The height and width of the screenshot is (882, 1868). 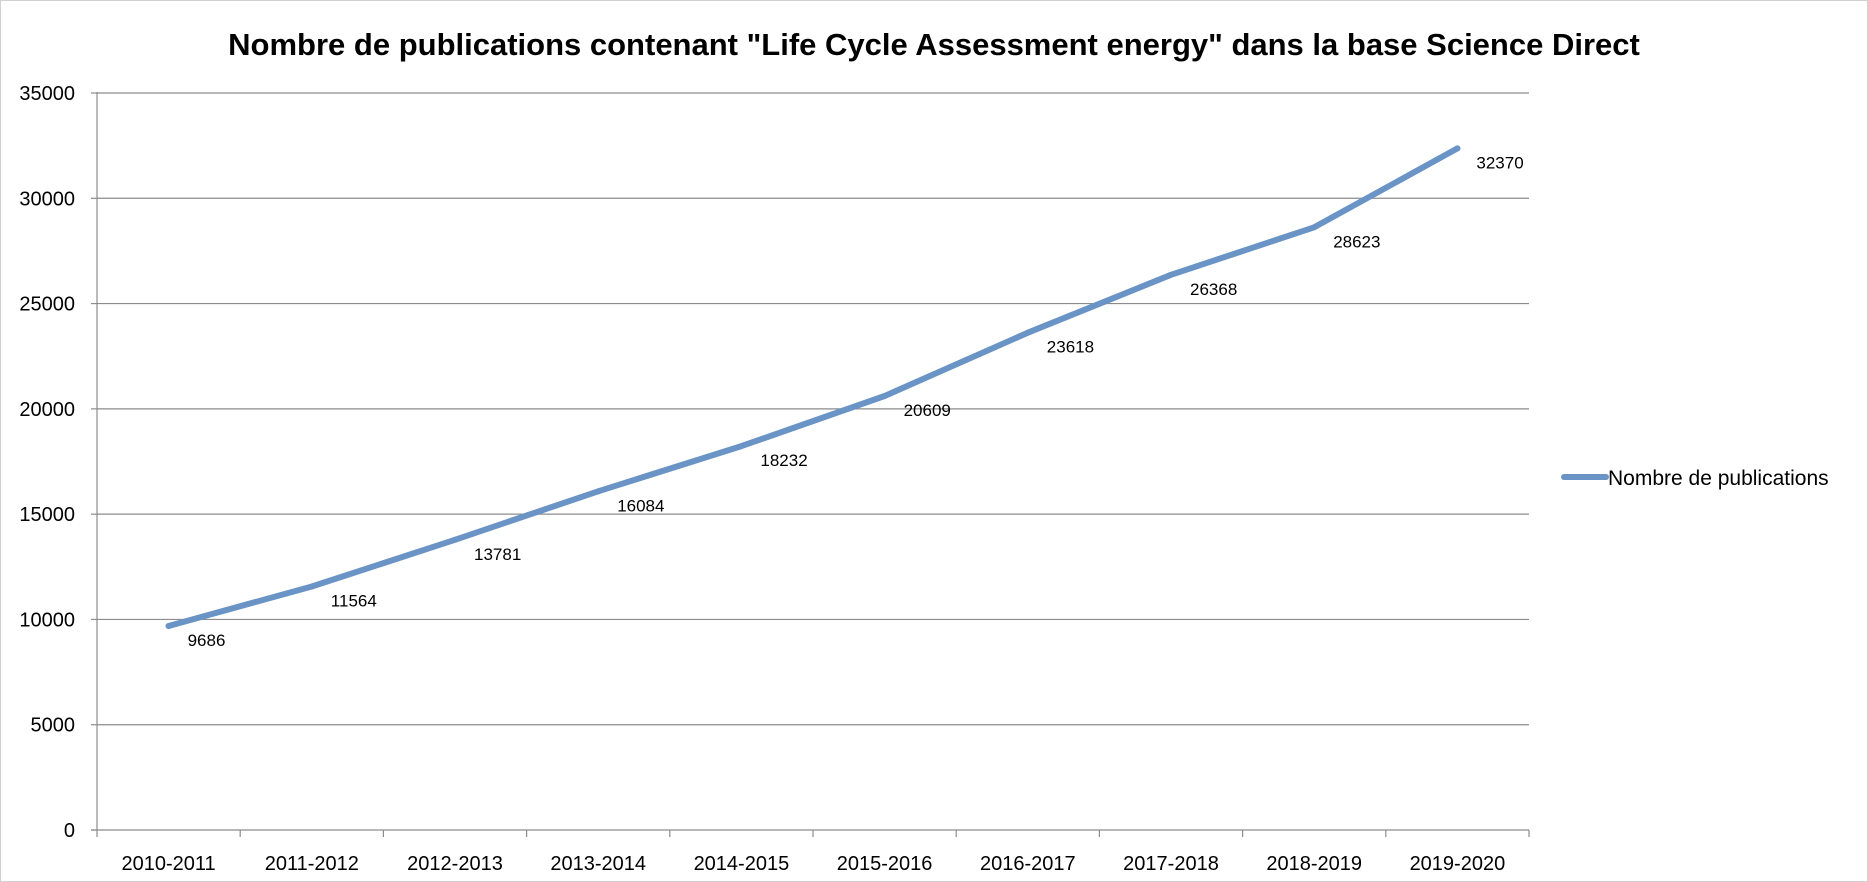 I want to click on y-tick-label: 30000, so click(x=47, y=199).